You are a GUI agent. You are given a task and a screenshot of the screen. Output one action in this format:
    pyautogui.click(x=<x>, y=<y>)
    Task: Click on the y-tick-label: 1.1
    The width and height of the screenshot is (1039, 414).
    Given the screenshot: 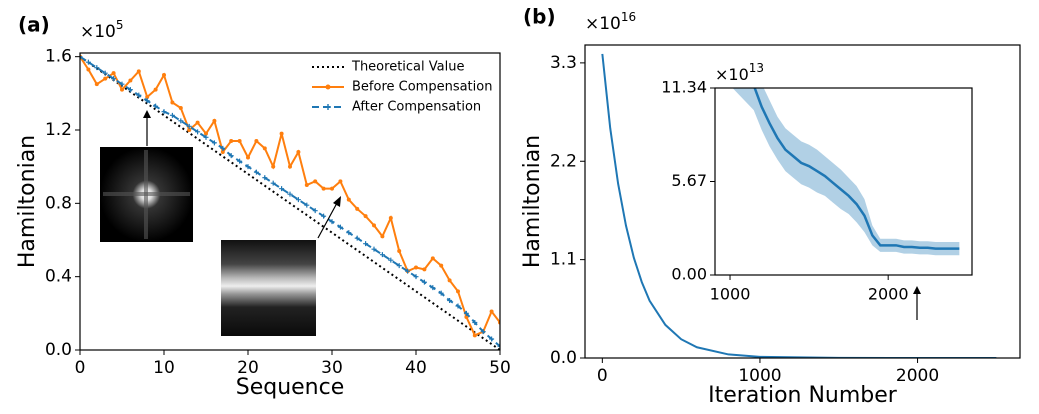 What is the action you would take?
    pyautogui.click(x=563, y=260)
    